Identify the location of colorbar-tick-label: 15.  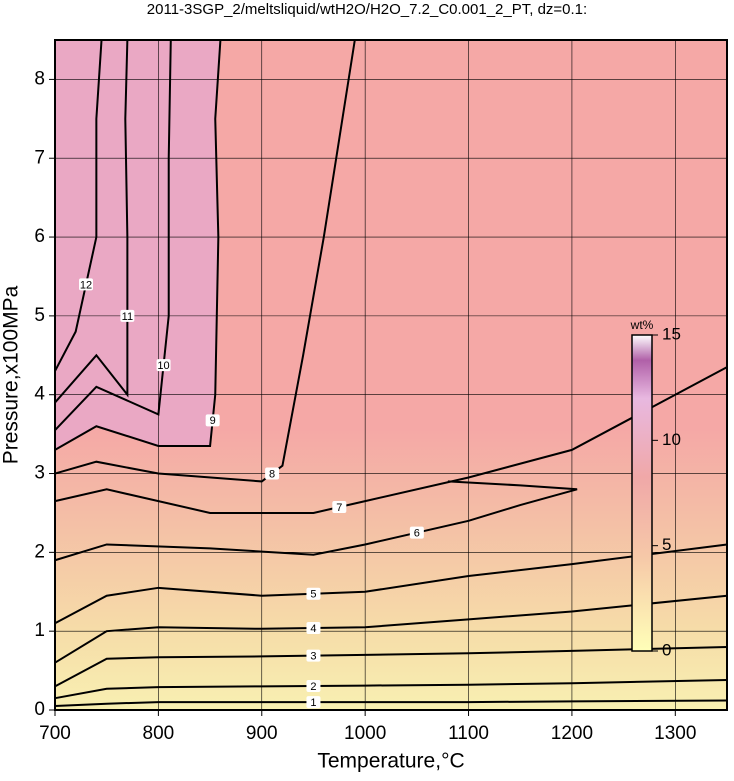
(671, 333).